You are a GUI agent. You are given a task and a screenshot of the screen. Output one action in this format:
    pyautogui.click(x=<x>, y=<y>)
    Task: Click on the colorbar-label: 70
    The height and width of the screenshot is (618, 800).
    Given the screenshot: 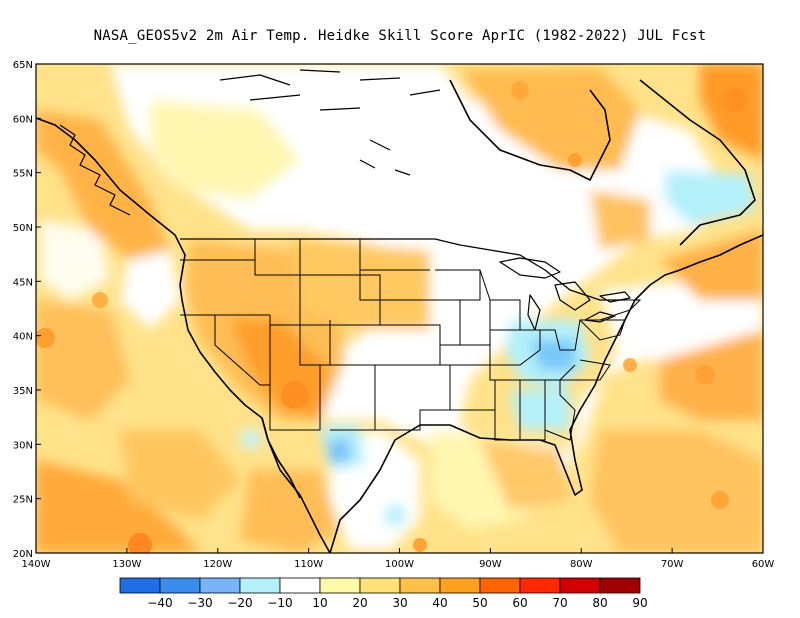 What is the action you would take?
    pyautogui.click(x=559, y=603)
    